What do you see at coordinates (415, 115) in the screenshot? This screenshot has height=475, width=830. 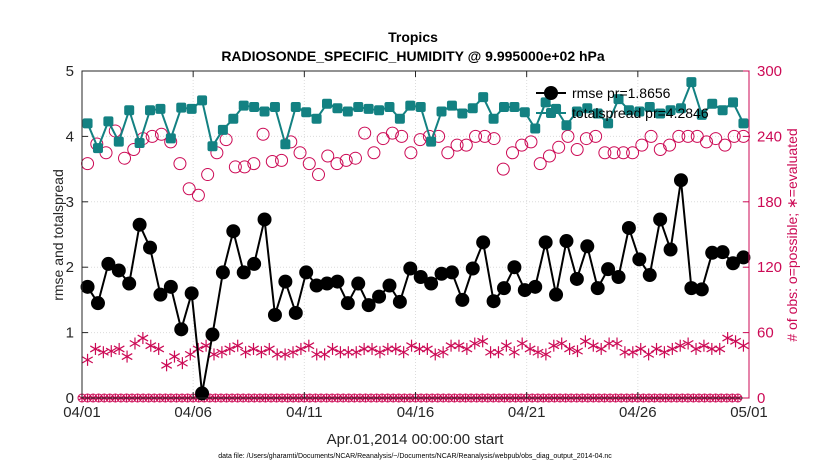 I see `totalspread-line` at bounding box center [415, 115].